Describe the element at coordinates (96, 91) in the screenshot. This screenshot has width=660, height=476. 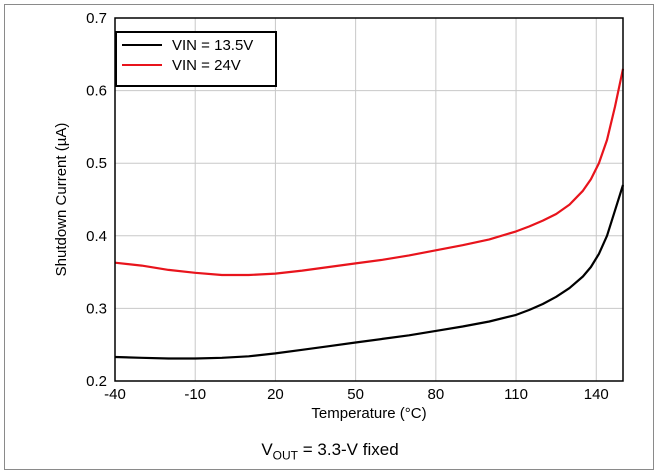
I see `y-tick-label: 0.6` at that location.